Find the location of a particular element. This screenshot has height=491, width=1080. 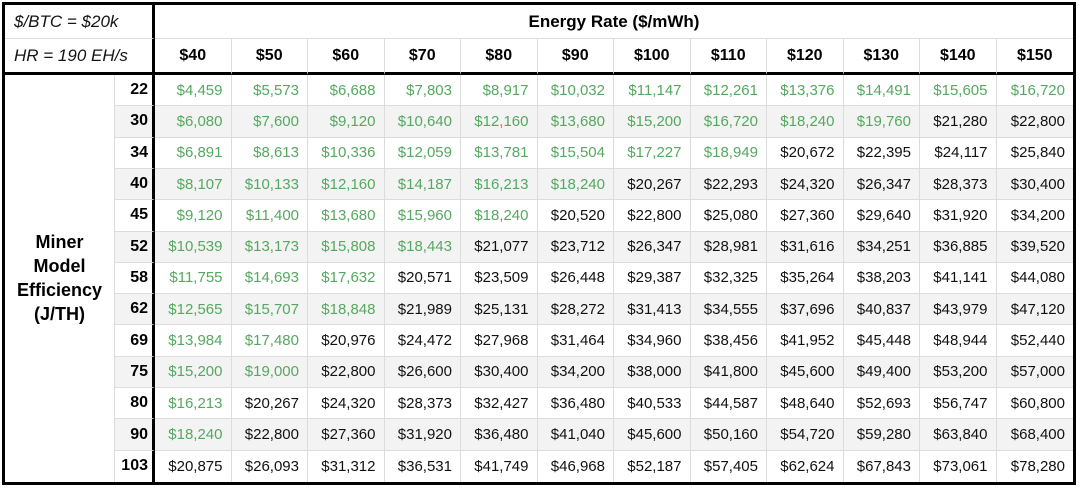

cost-cell: $10,133 is located at coordinates (269, 184).